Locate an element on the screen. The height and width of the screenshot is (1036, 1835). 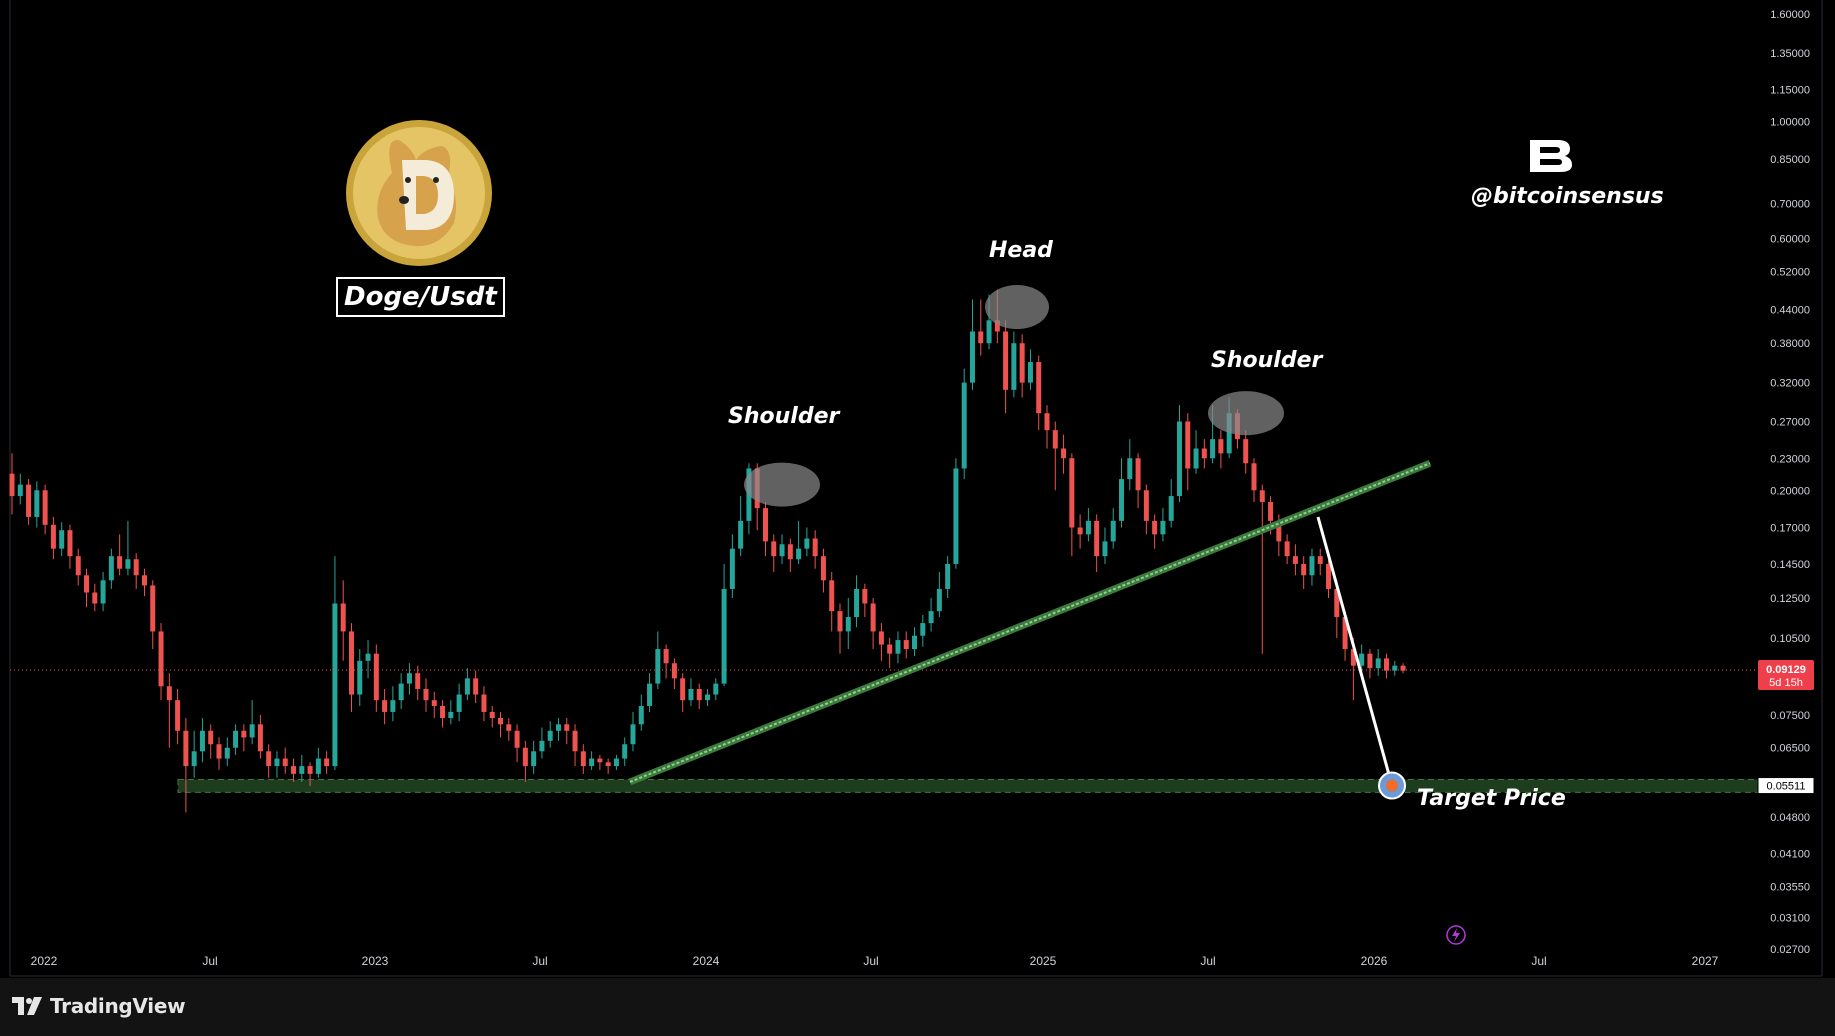
price-tick-label: 0.03550 is located at coordinates (1790, 887).